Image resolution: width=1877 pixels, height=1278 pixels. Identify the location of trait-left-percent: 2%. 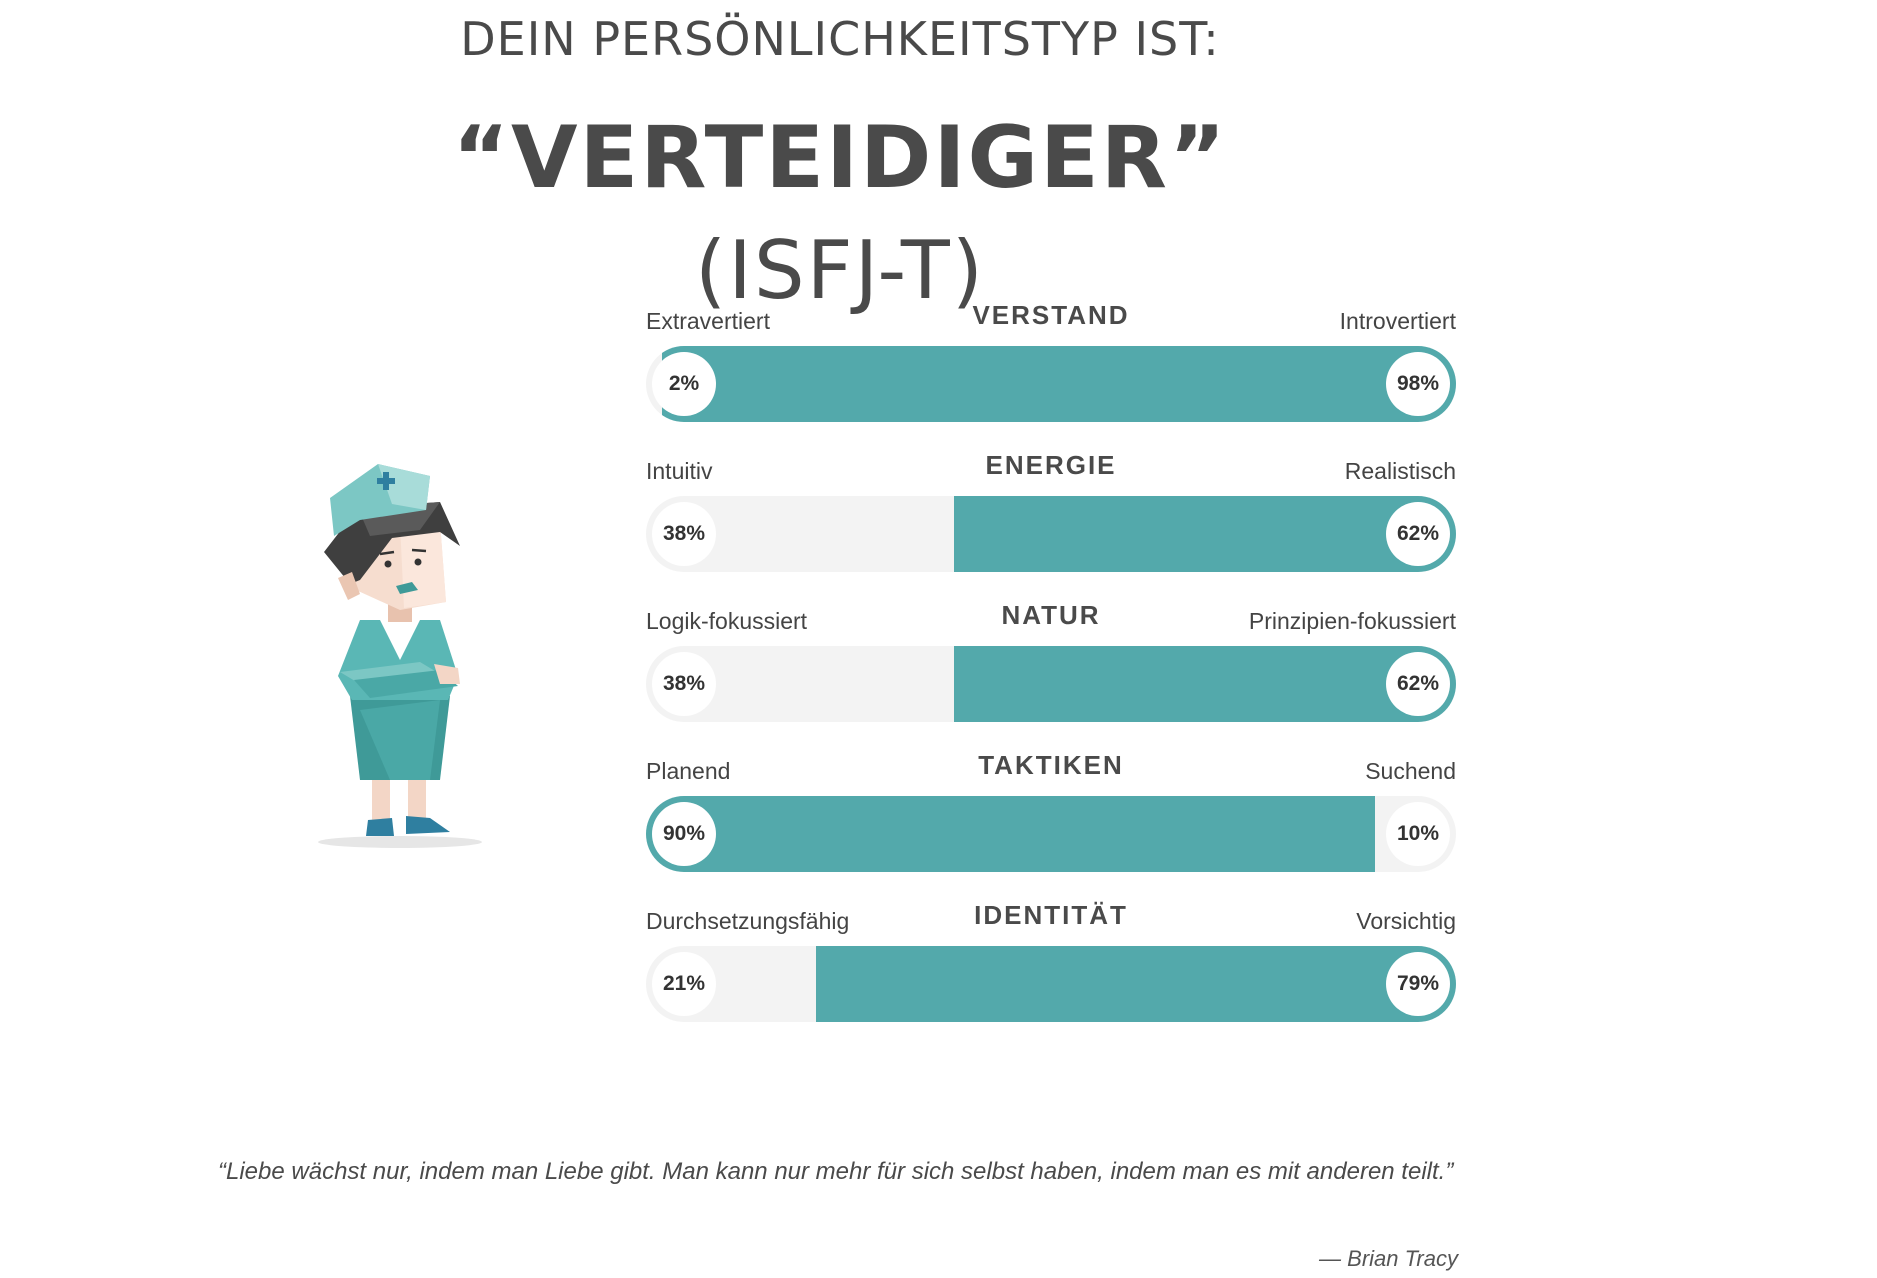
(684, 384).